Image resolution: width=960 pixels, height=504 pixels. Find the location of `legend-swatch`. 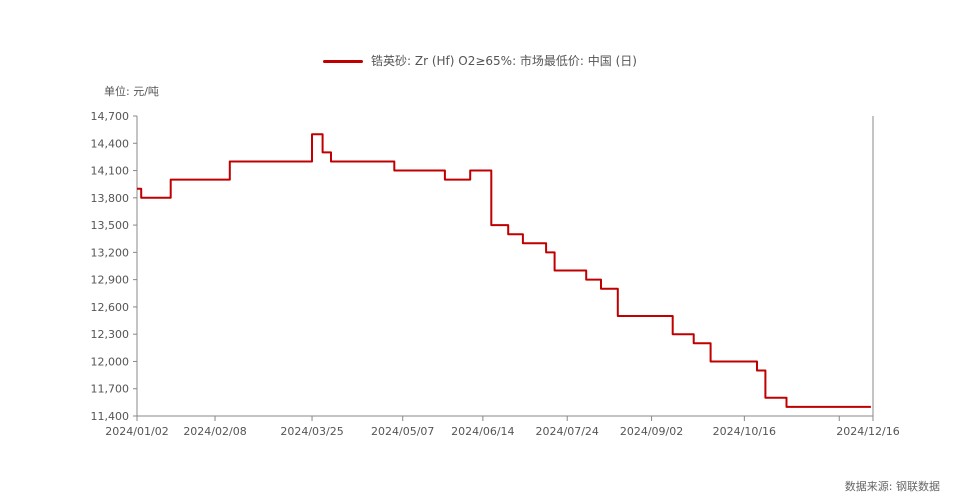

legend-swatch is located at coordinates (343, 61).